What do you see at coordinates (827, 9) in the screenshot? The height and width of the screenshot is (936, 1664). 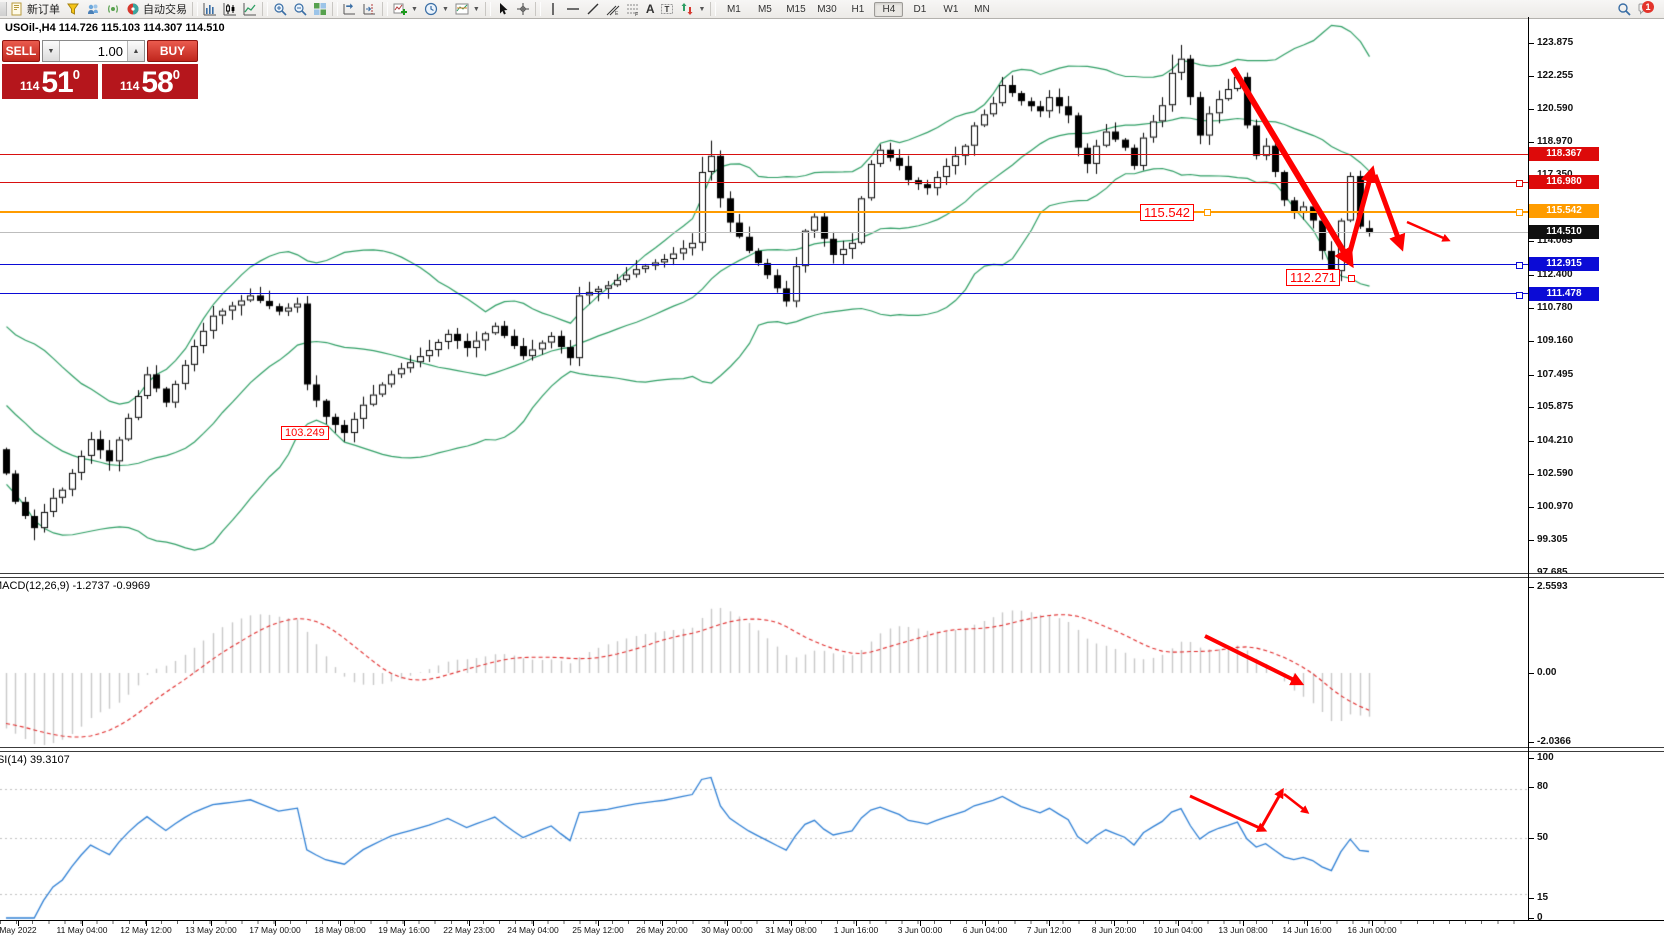 I see `timeframe-M30: M30` at bounding box center [827, 9].